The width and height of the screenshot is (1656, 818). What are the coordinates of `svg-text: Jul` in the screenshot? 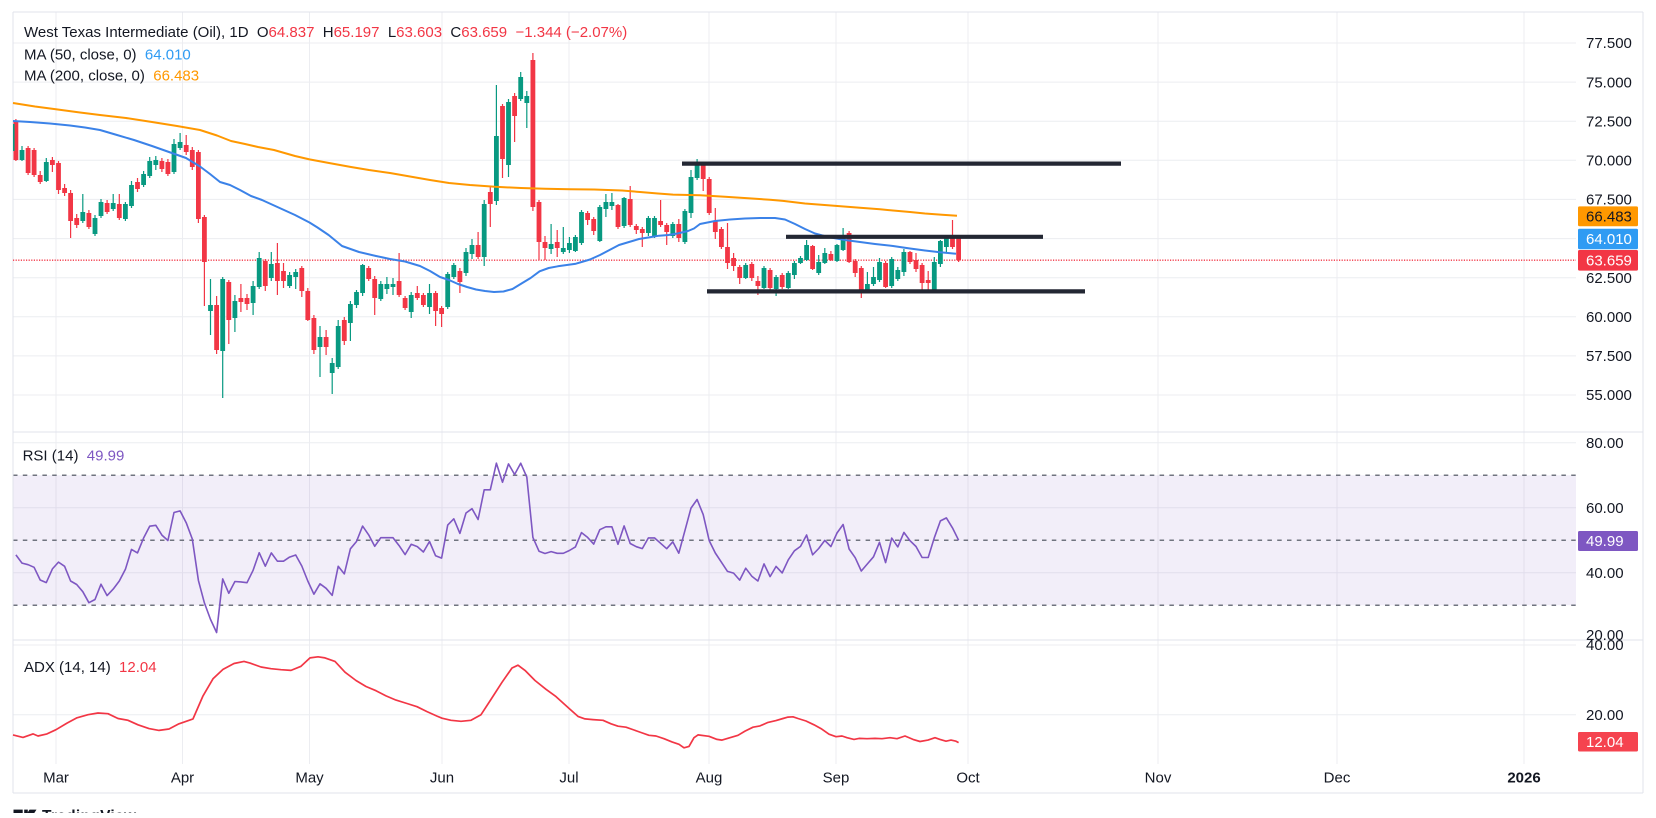 It's located at (568, 778).